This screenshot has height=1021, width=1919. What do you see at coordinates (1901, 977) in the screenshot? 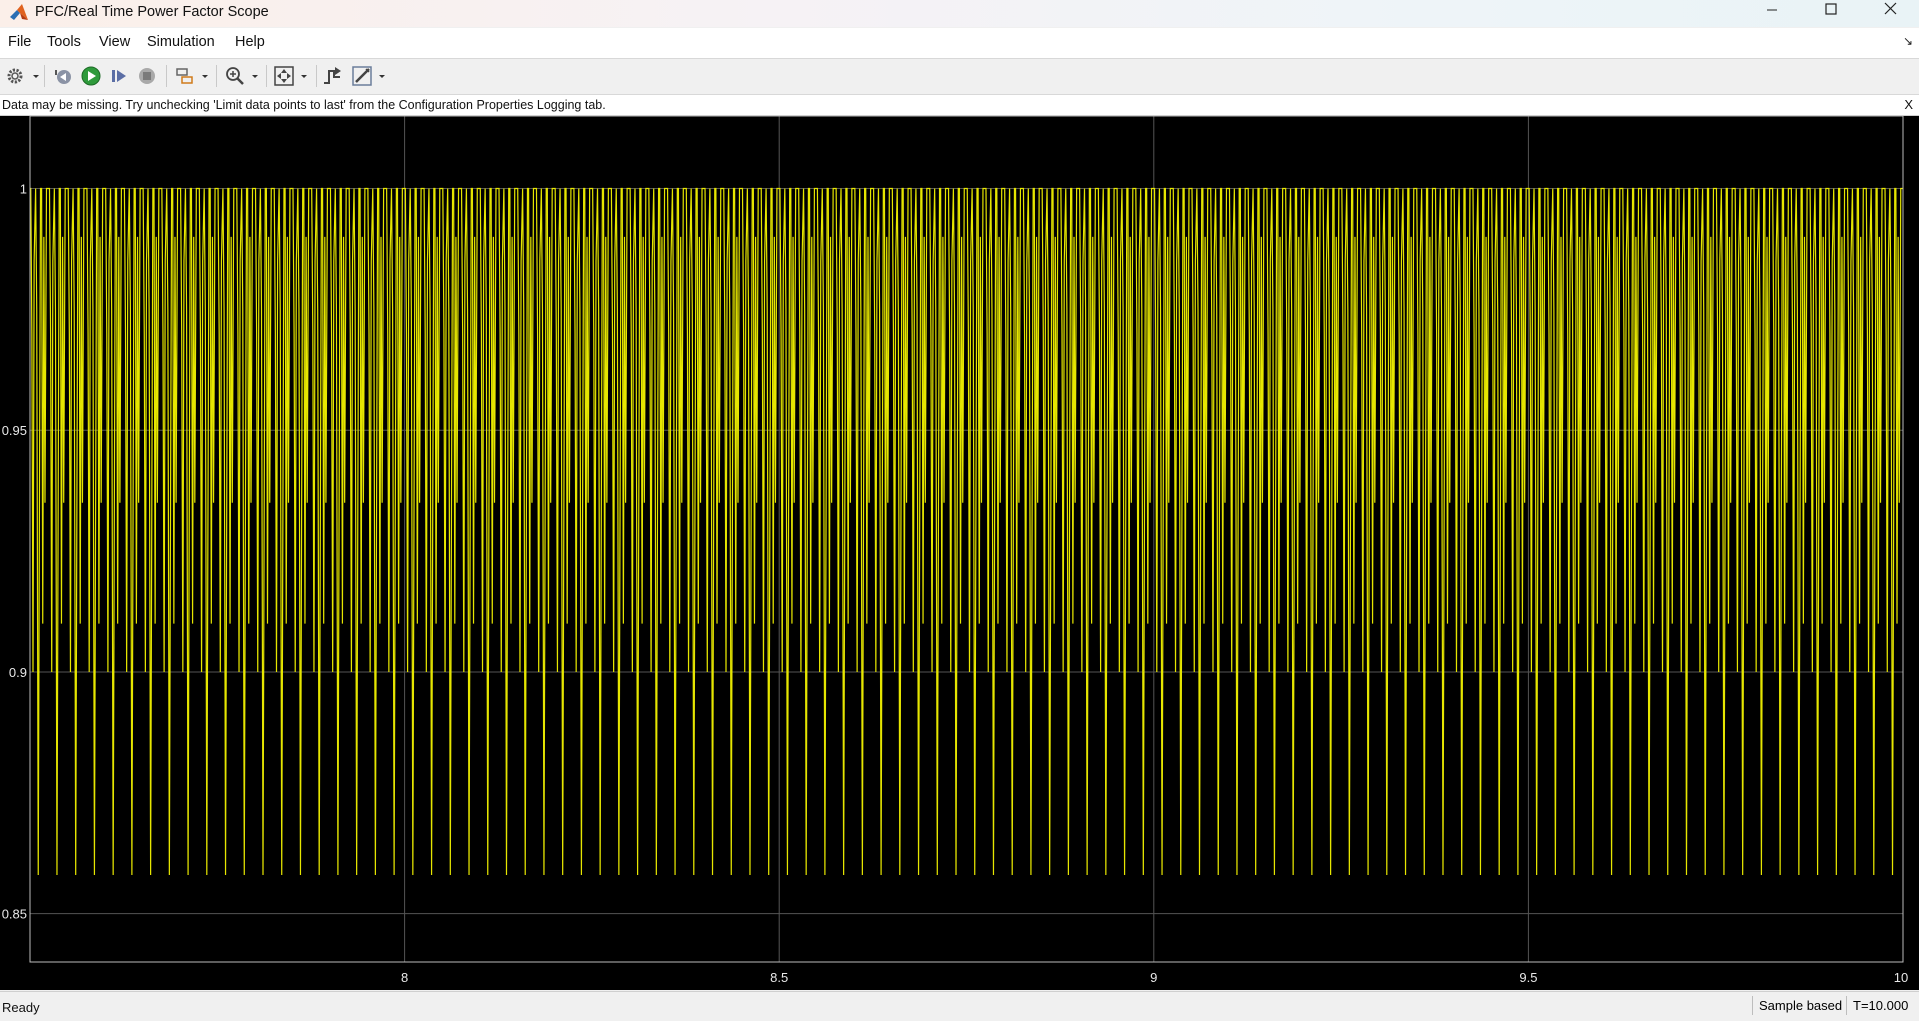
I see `x-tick-label: 10` at bounding box center [1901, 977].